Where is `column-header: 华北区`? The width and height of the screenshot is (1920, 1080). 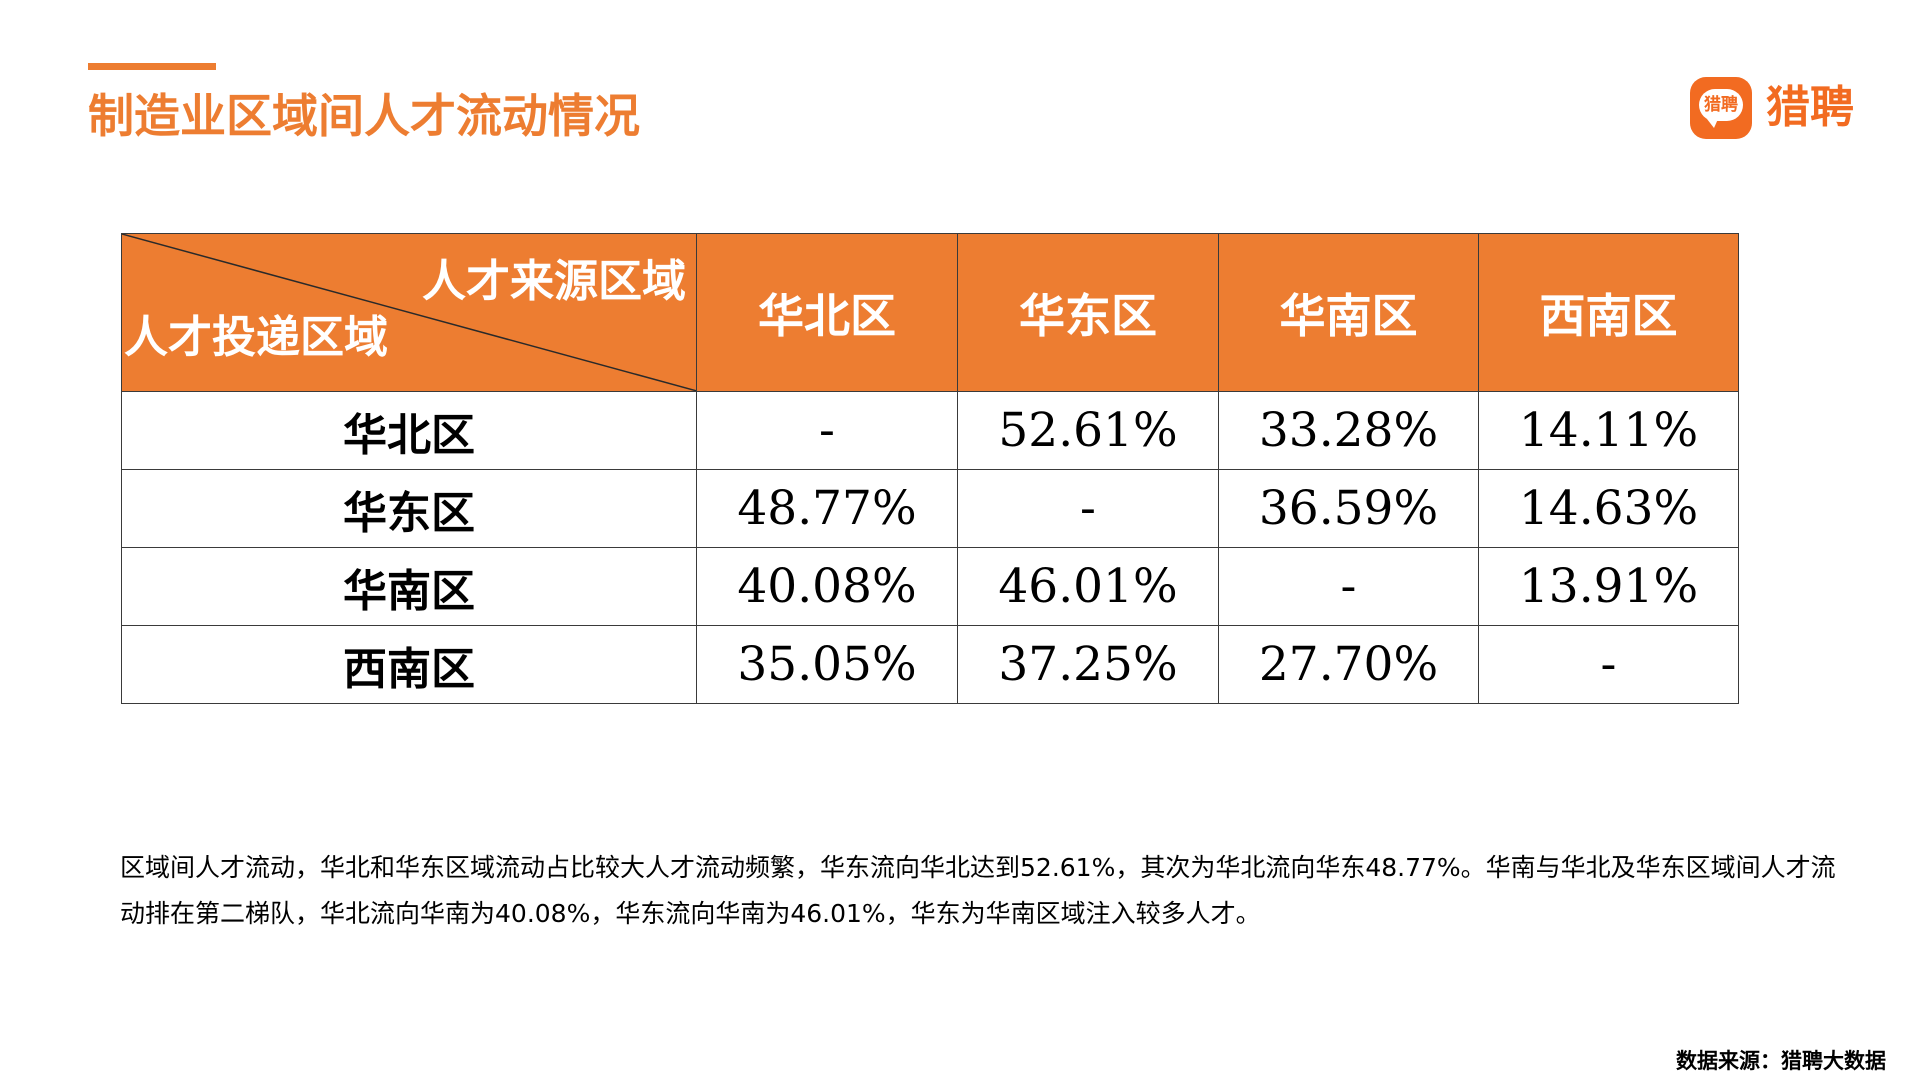 column-header: 华北区 is located at coordinates (827, 312).